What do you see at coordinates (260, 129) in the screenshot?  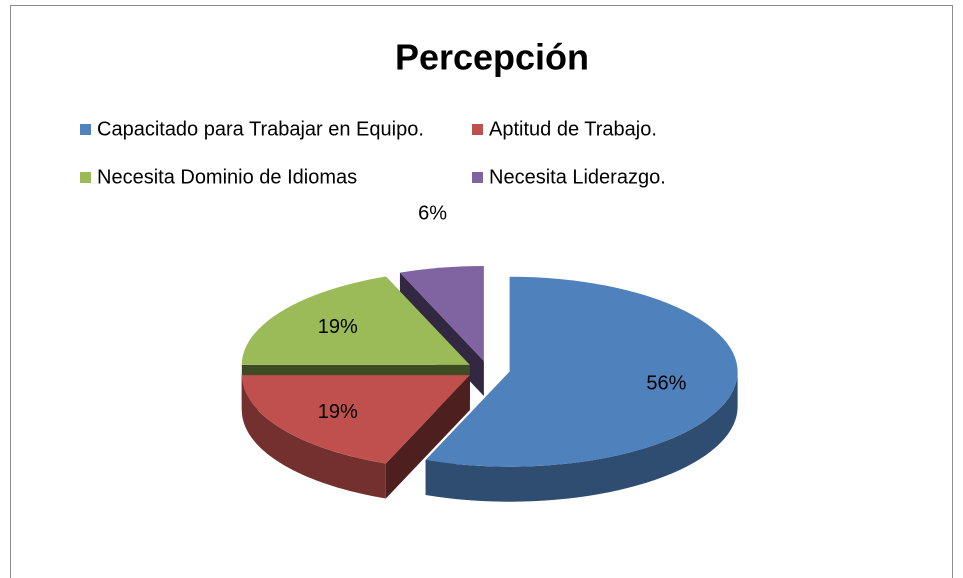 I see `legend-label: Capacitado para Trabajar en Equipo.` at bounding box center [260, 129].